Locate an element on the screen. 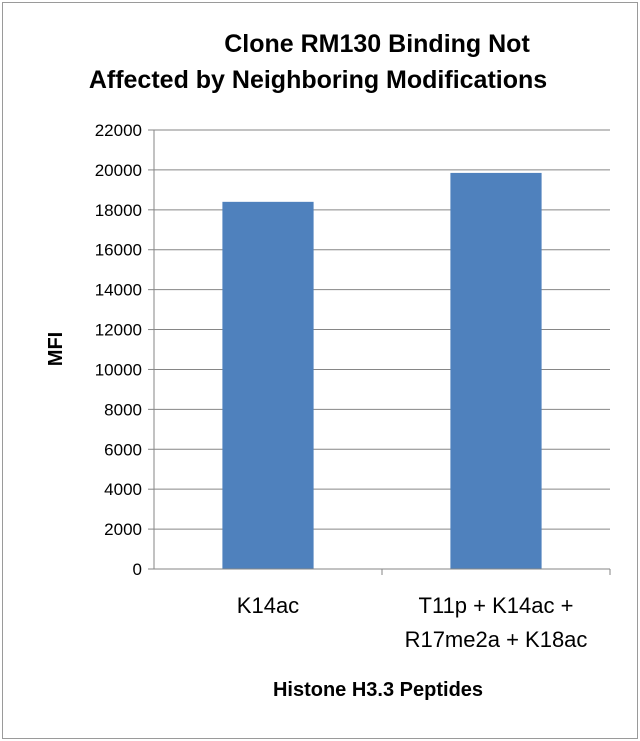 Image resolution: width=640 pixels, height=741 pixels. y-tick-label: 18000 is located at coordinates (118, 210).